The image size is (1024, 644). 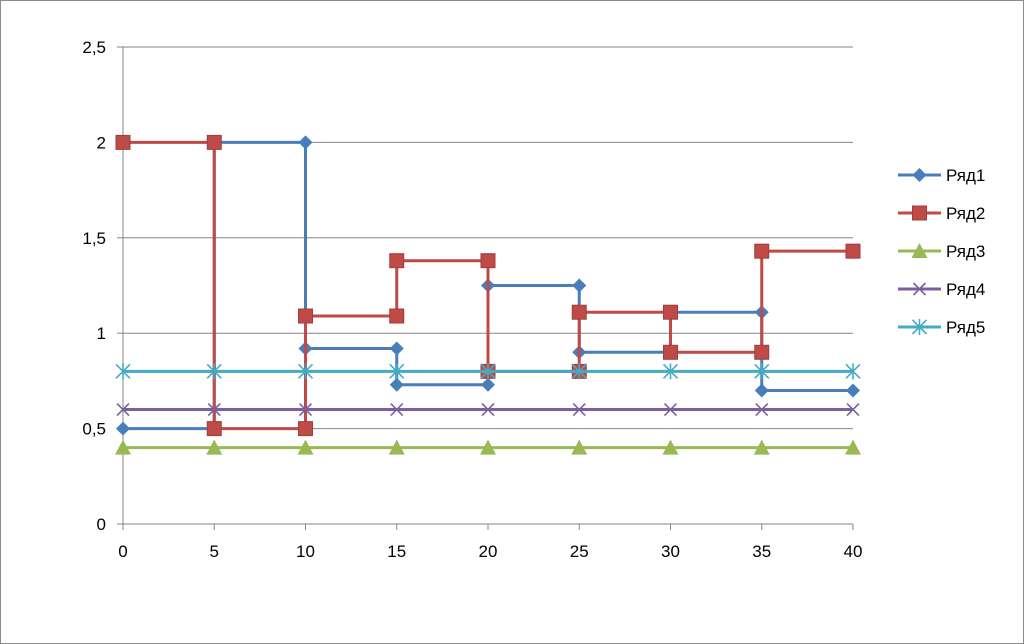 What do you see at coordinates (94, 47) in the screenshot?
I see `y-tick-label: 2,5` at bounding box center [94, 47].